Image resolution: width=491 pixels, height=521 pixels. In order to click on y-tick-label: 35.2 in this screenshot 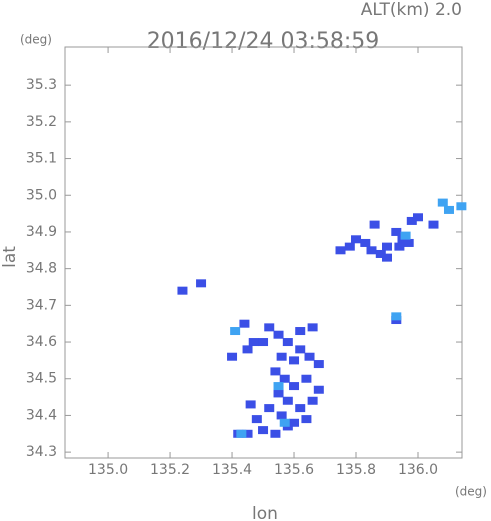, I will do `click(41, 122)`.